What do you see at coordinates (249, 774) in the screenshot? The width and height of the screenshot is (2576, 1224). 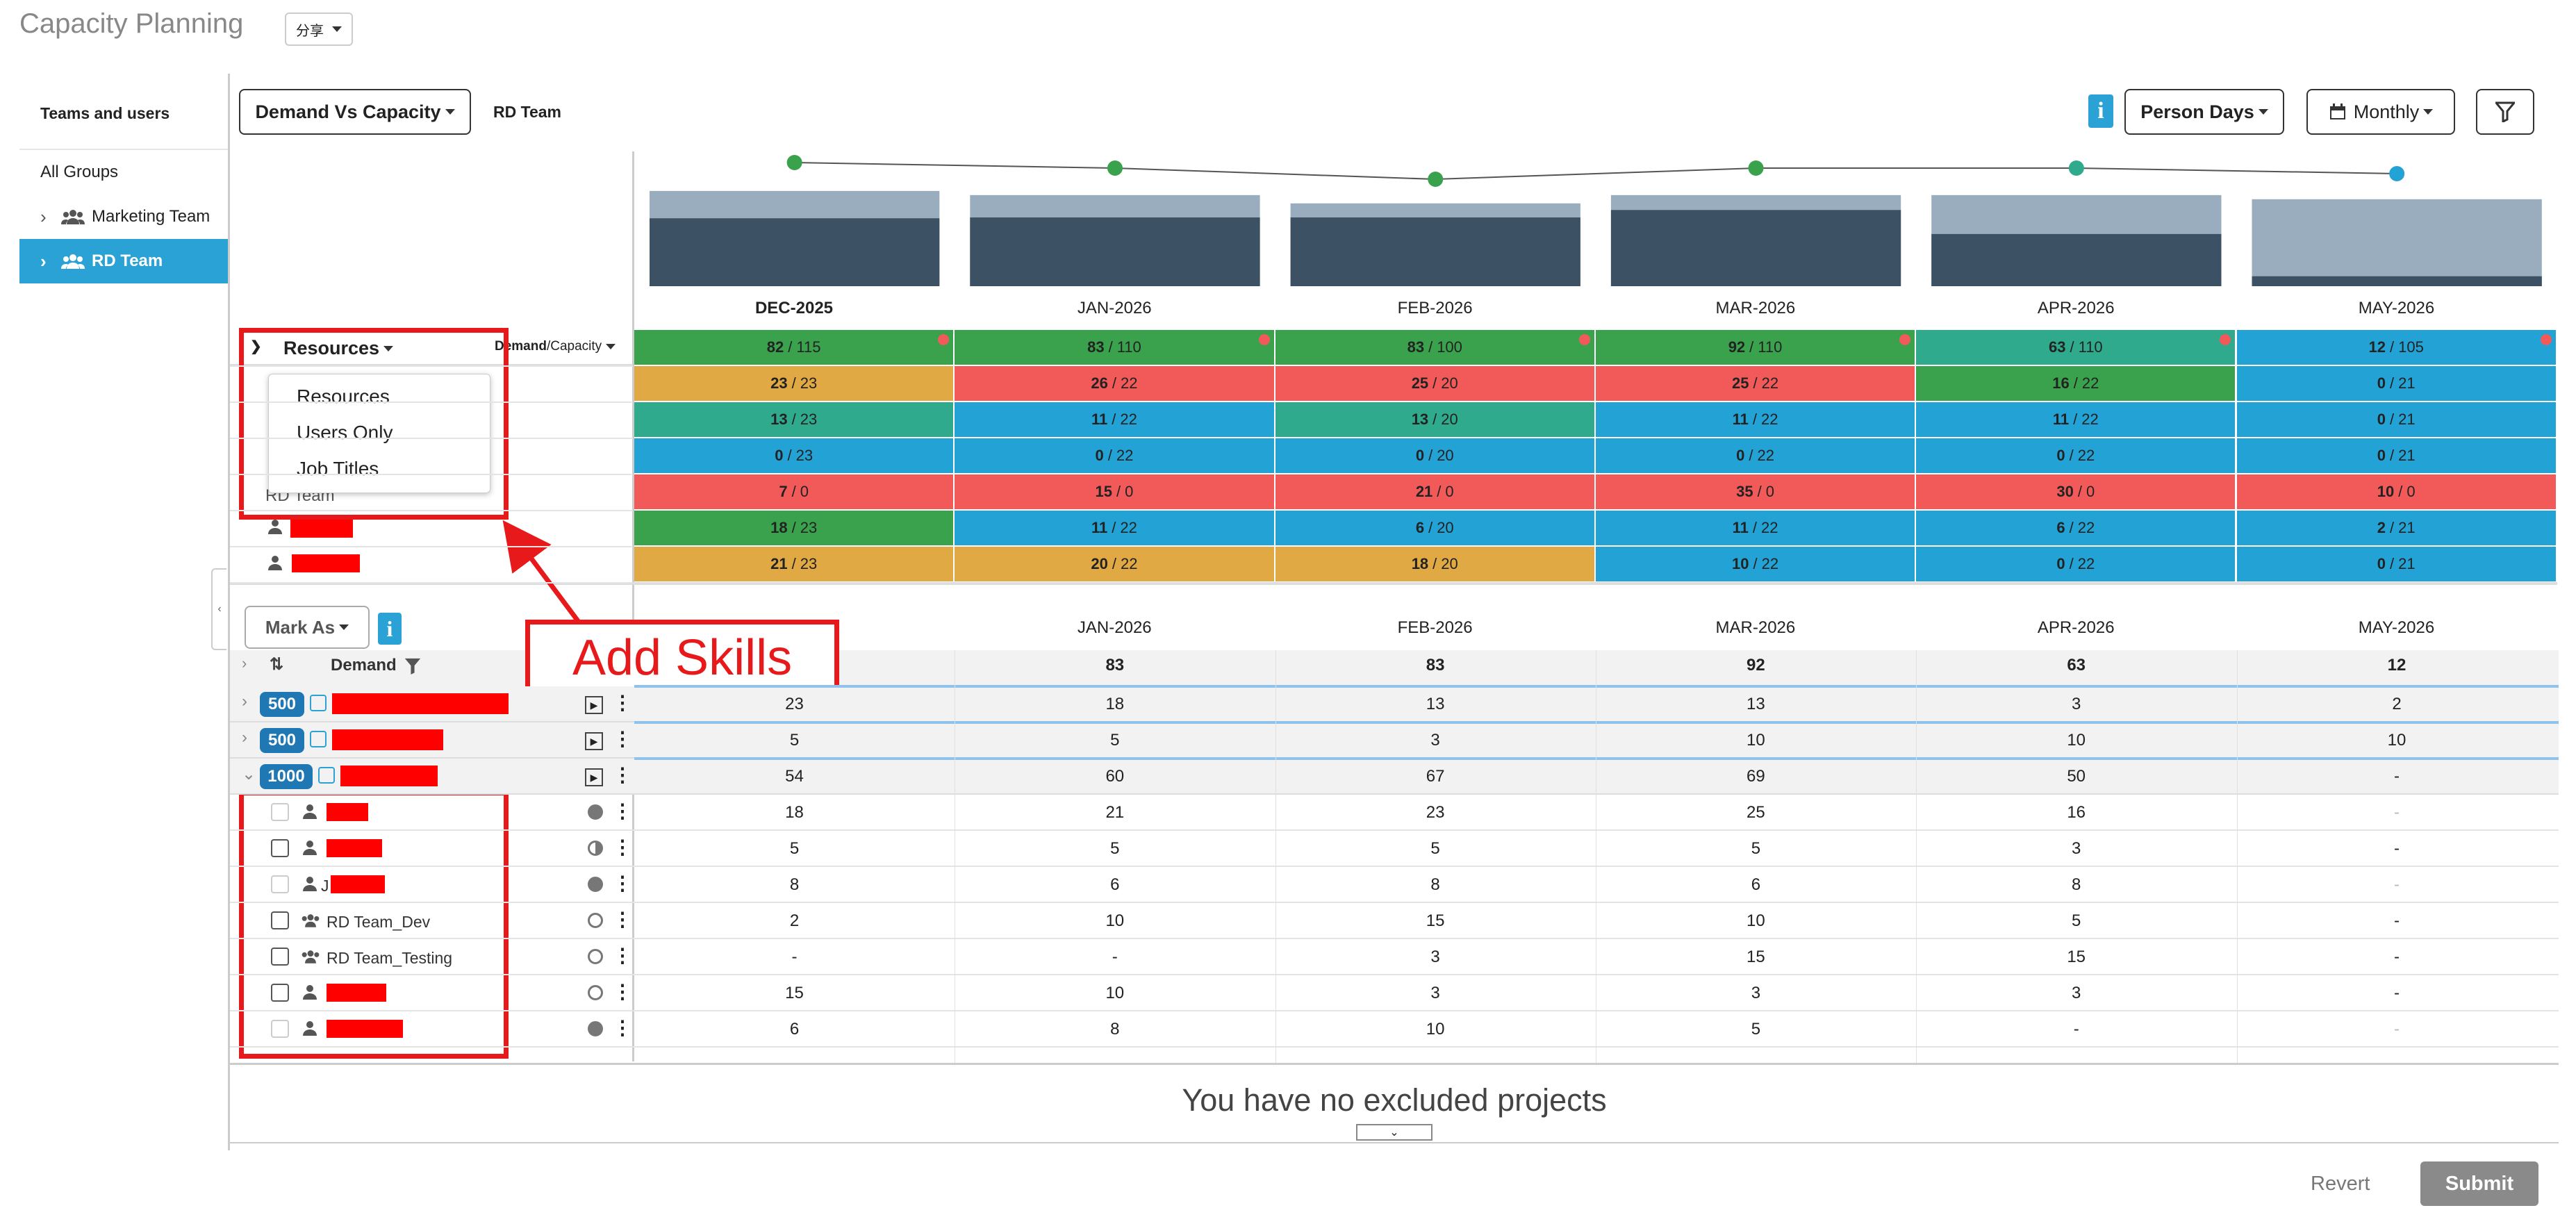 I see `chevron-down-icon: ⌄` at bounding box center [249, 774].